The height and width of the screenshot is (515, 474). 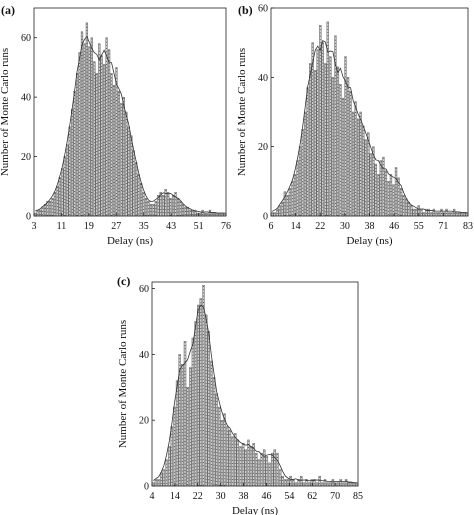 I want to click on x-tick-label: 35, so click(x=144, y=226).